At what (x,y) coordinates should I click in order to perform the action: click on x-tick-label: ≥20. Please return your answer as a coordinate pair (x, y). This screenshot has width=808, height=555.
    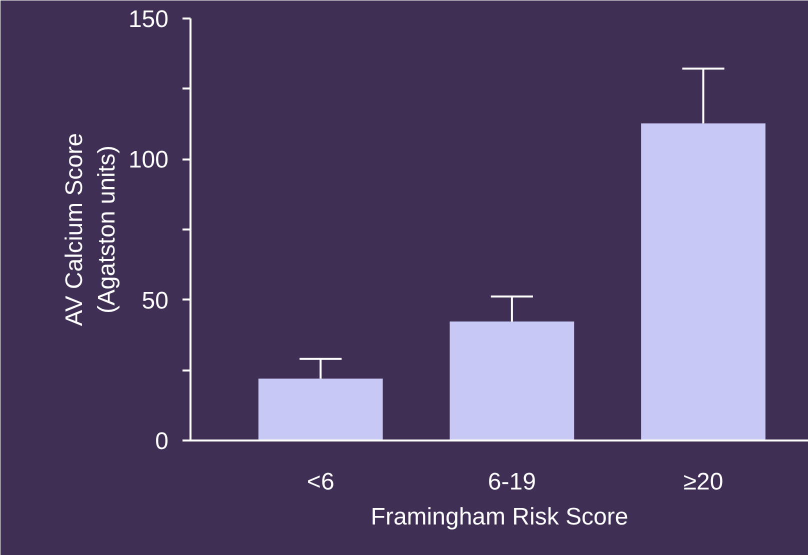
    Looking at the image, I should click on (703, 482).